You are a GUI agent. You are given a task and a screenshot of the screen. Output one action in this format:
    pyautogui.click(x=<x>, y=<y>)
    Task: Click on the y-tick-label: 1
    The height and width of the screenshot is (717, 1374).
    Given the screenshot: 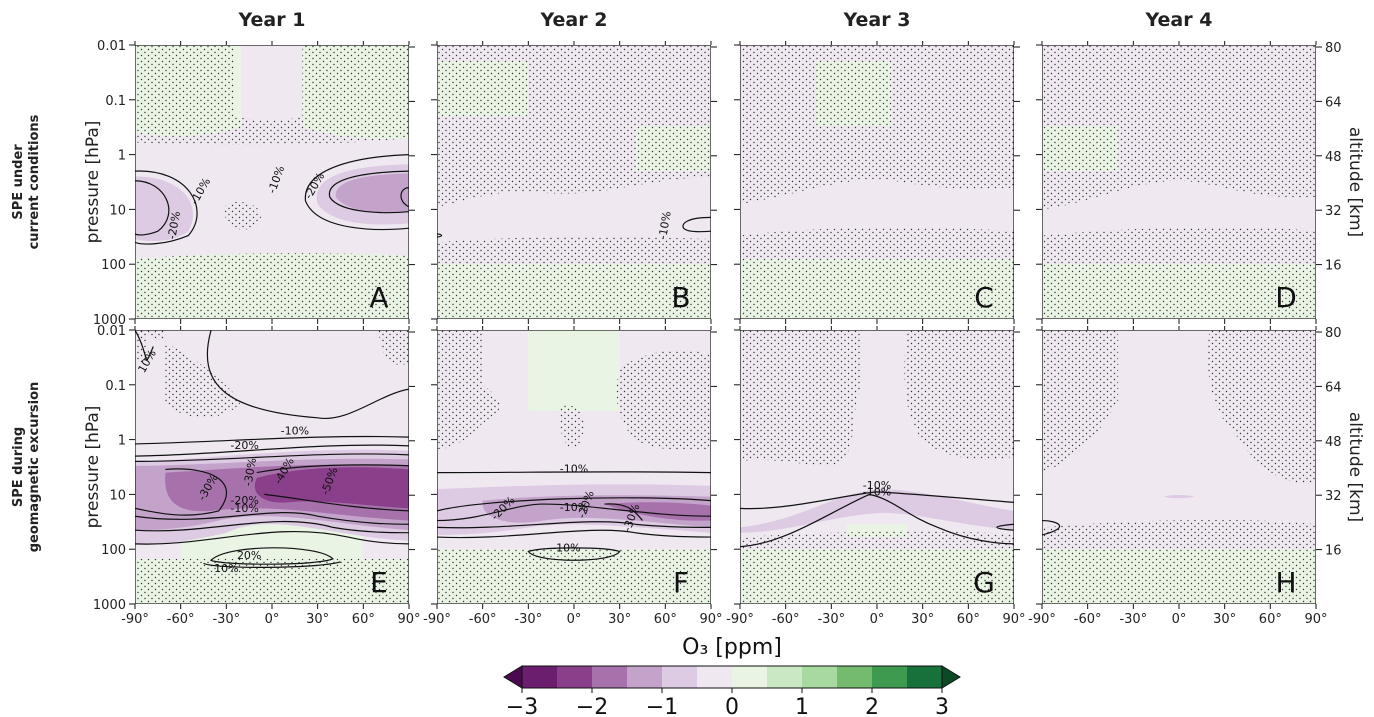 What is the action you would take?
    pyautogui.click(x=122, y=156)
    